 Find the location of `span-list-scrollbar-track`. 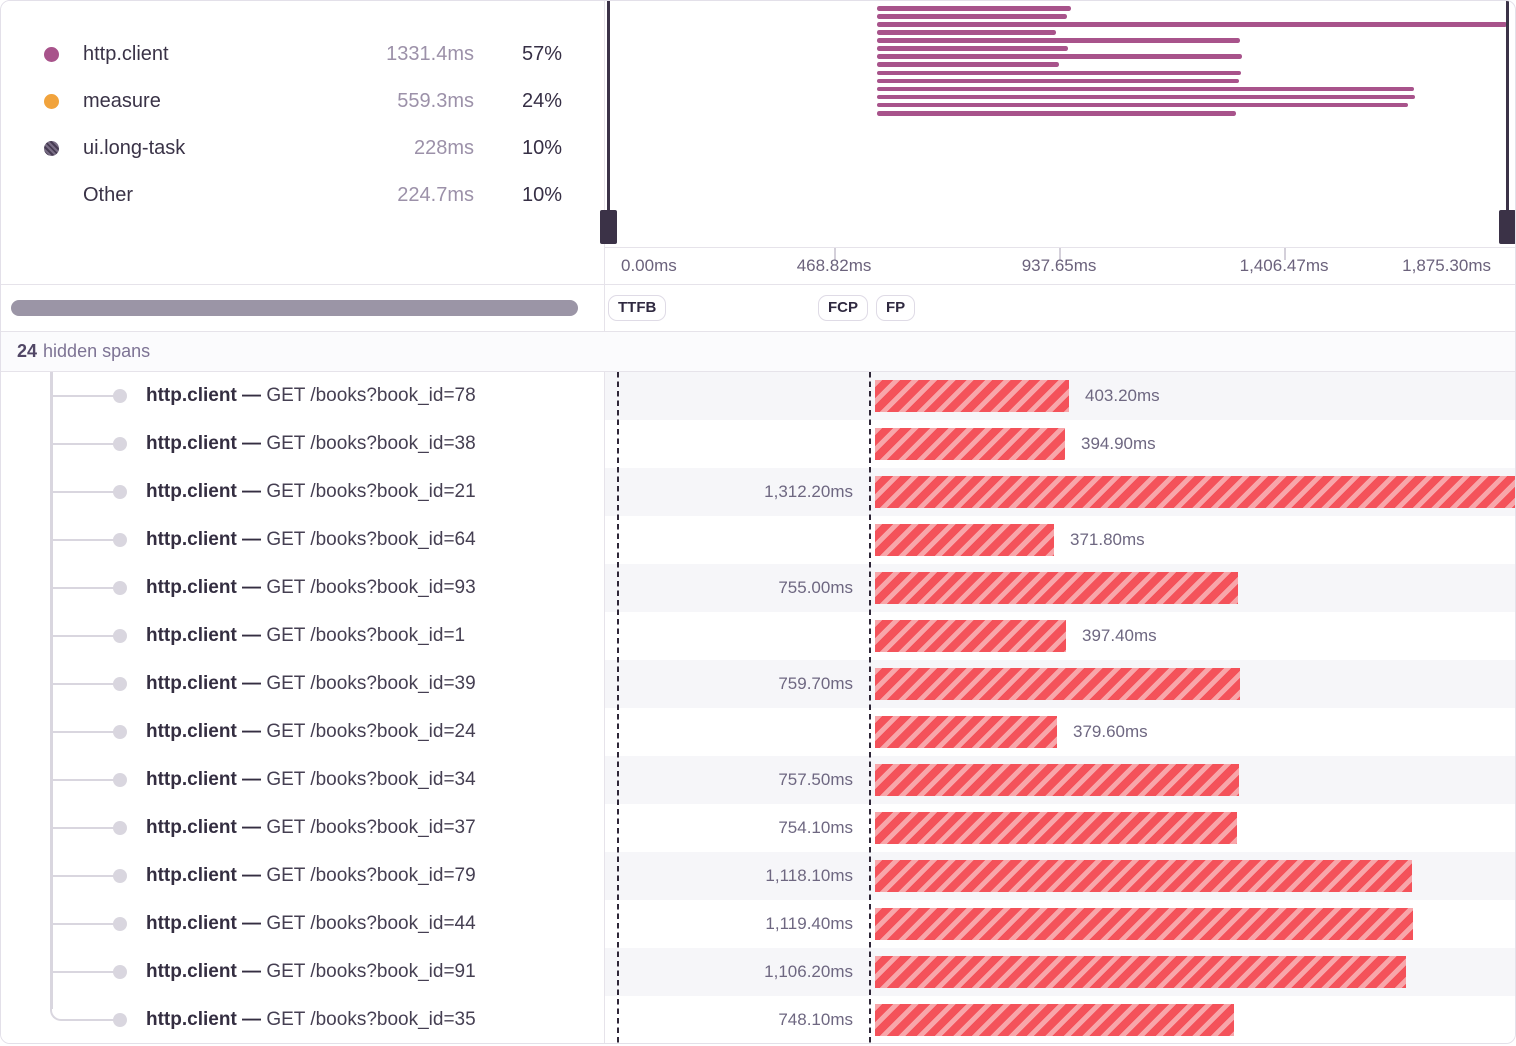

span-list-scrollbar-track is located at coordinates (303, 308).